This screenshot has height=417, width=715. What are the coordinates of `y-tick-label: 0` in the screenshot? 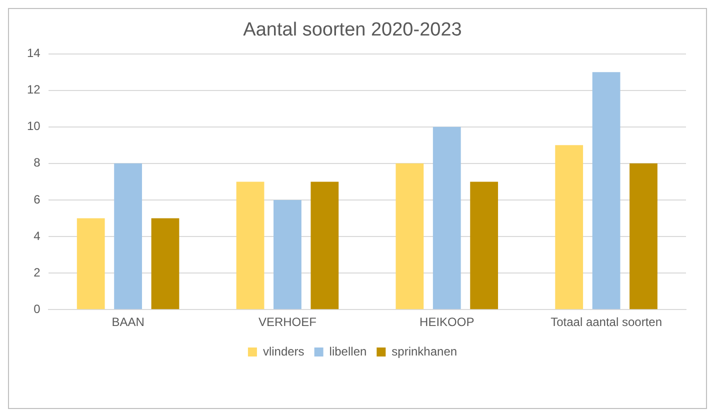 It's located at (37, 309).